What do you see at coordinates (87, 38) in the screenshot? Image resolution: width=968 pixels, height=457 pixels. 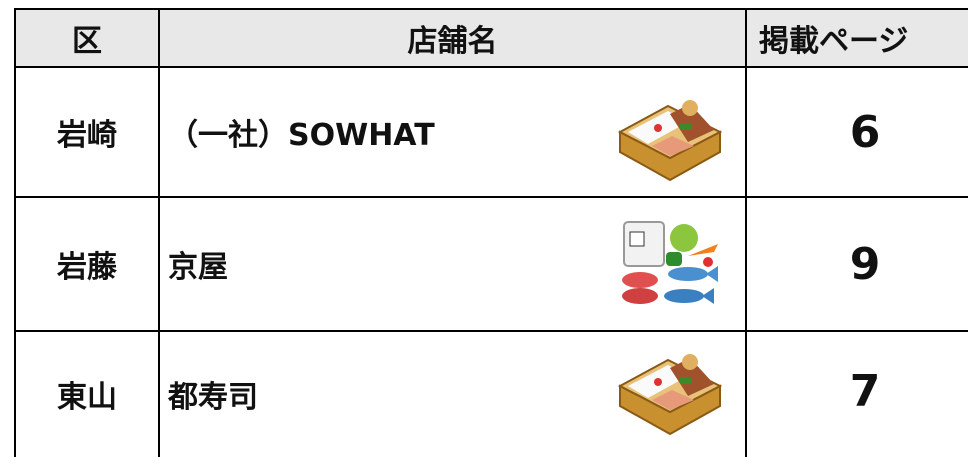 I see `header-cell: 区` at bounding box center [87, 38].